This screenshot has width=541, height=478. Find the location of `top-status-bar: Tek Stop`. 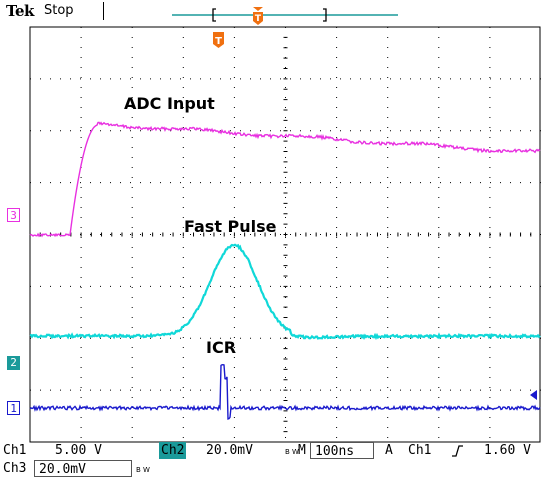

top-status-bar: Tek Stop is located at coordinates (270, 13).